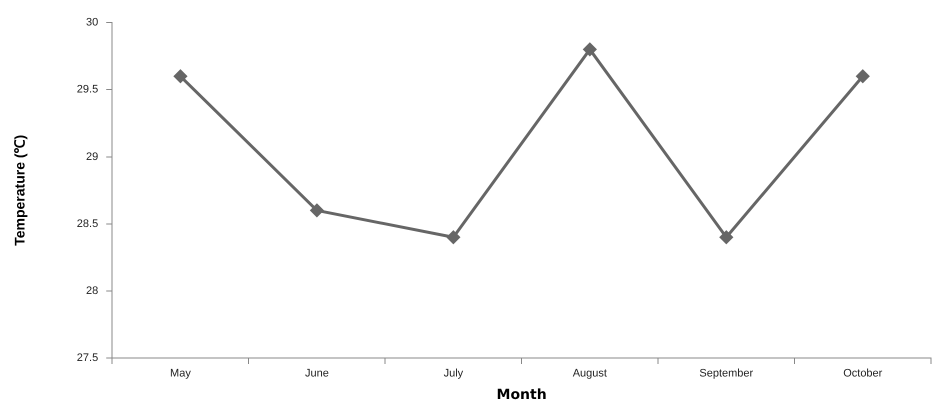  What do you see at coordinates (19, 190) in the screenshot?
I see `y-axis-title: Temperature (℃)` at bounding box center [19, 190].